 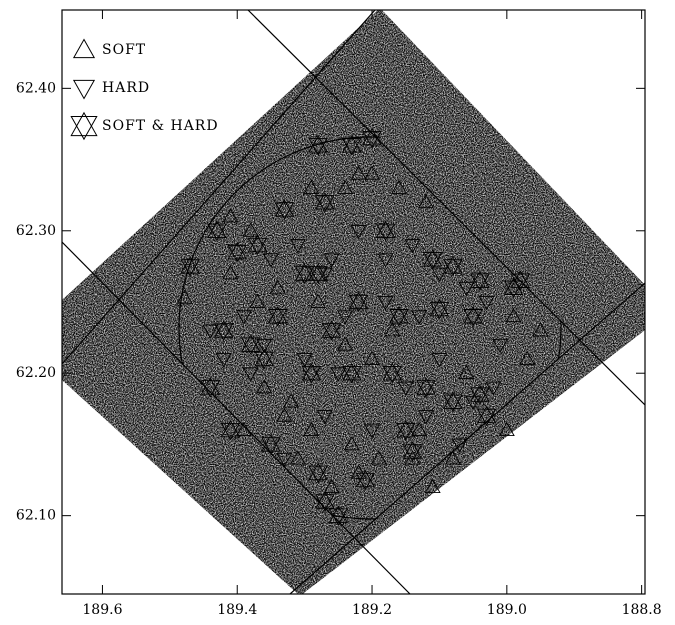 I want to click on x-tick-label: 189.2, so click(x=372, y=610).